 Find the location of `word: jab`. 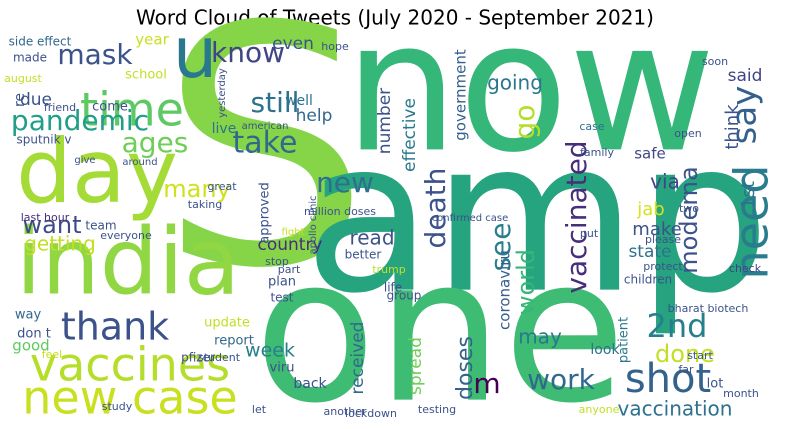

word: jab is located at coordinates (650, 209).